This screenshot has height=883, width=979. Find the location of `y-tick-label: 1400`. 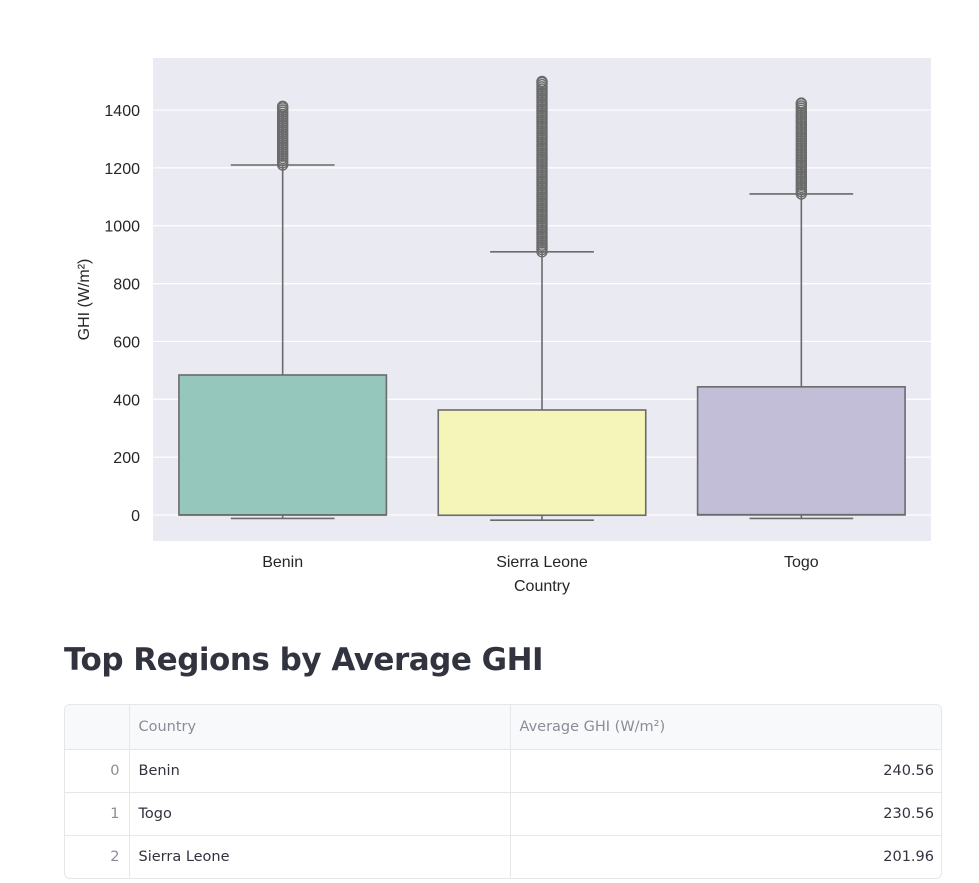

y-tick-label: 1400 is located at coordinates (122, 111).